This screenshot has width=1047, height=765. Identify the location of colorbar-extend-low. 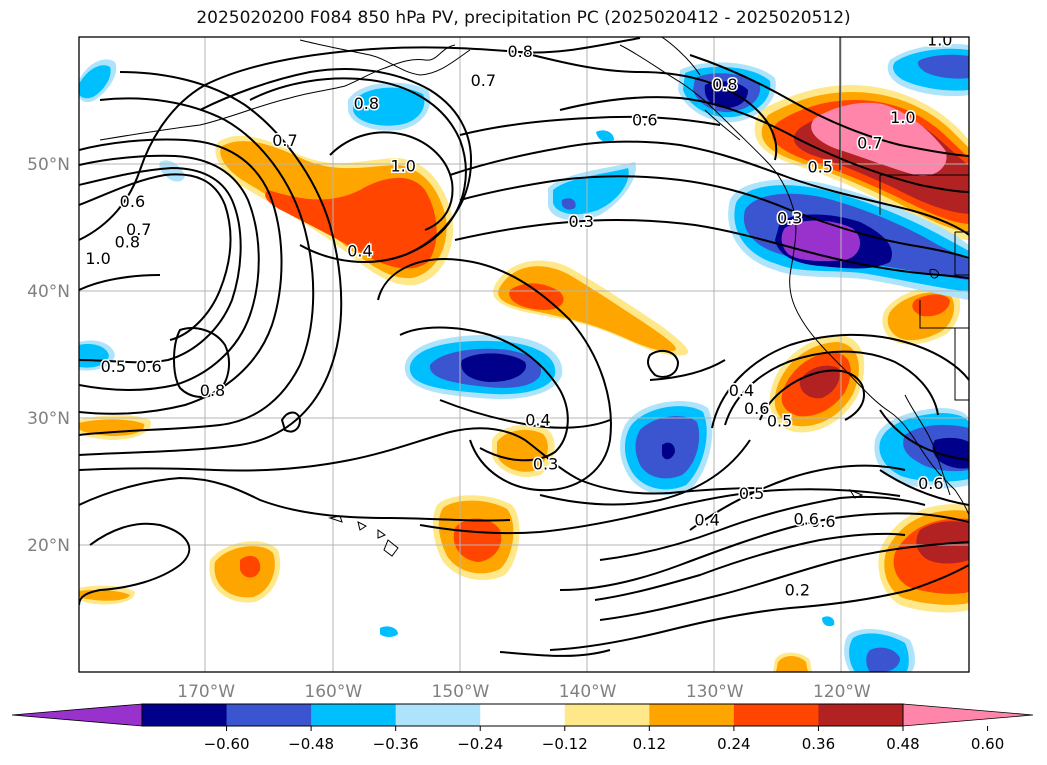
(77, 715).